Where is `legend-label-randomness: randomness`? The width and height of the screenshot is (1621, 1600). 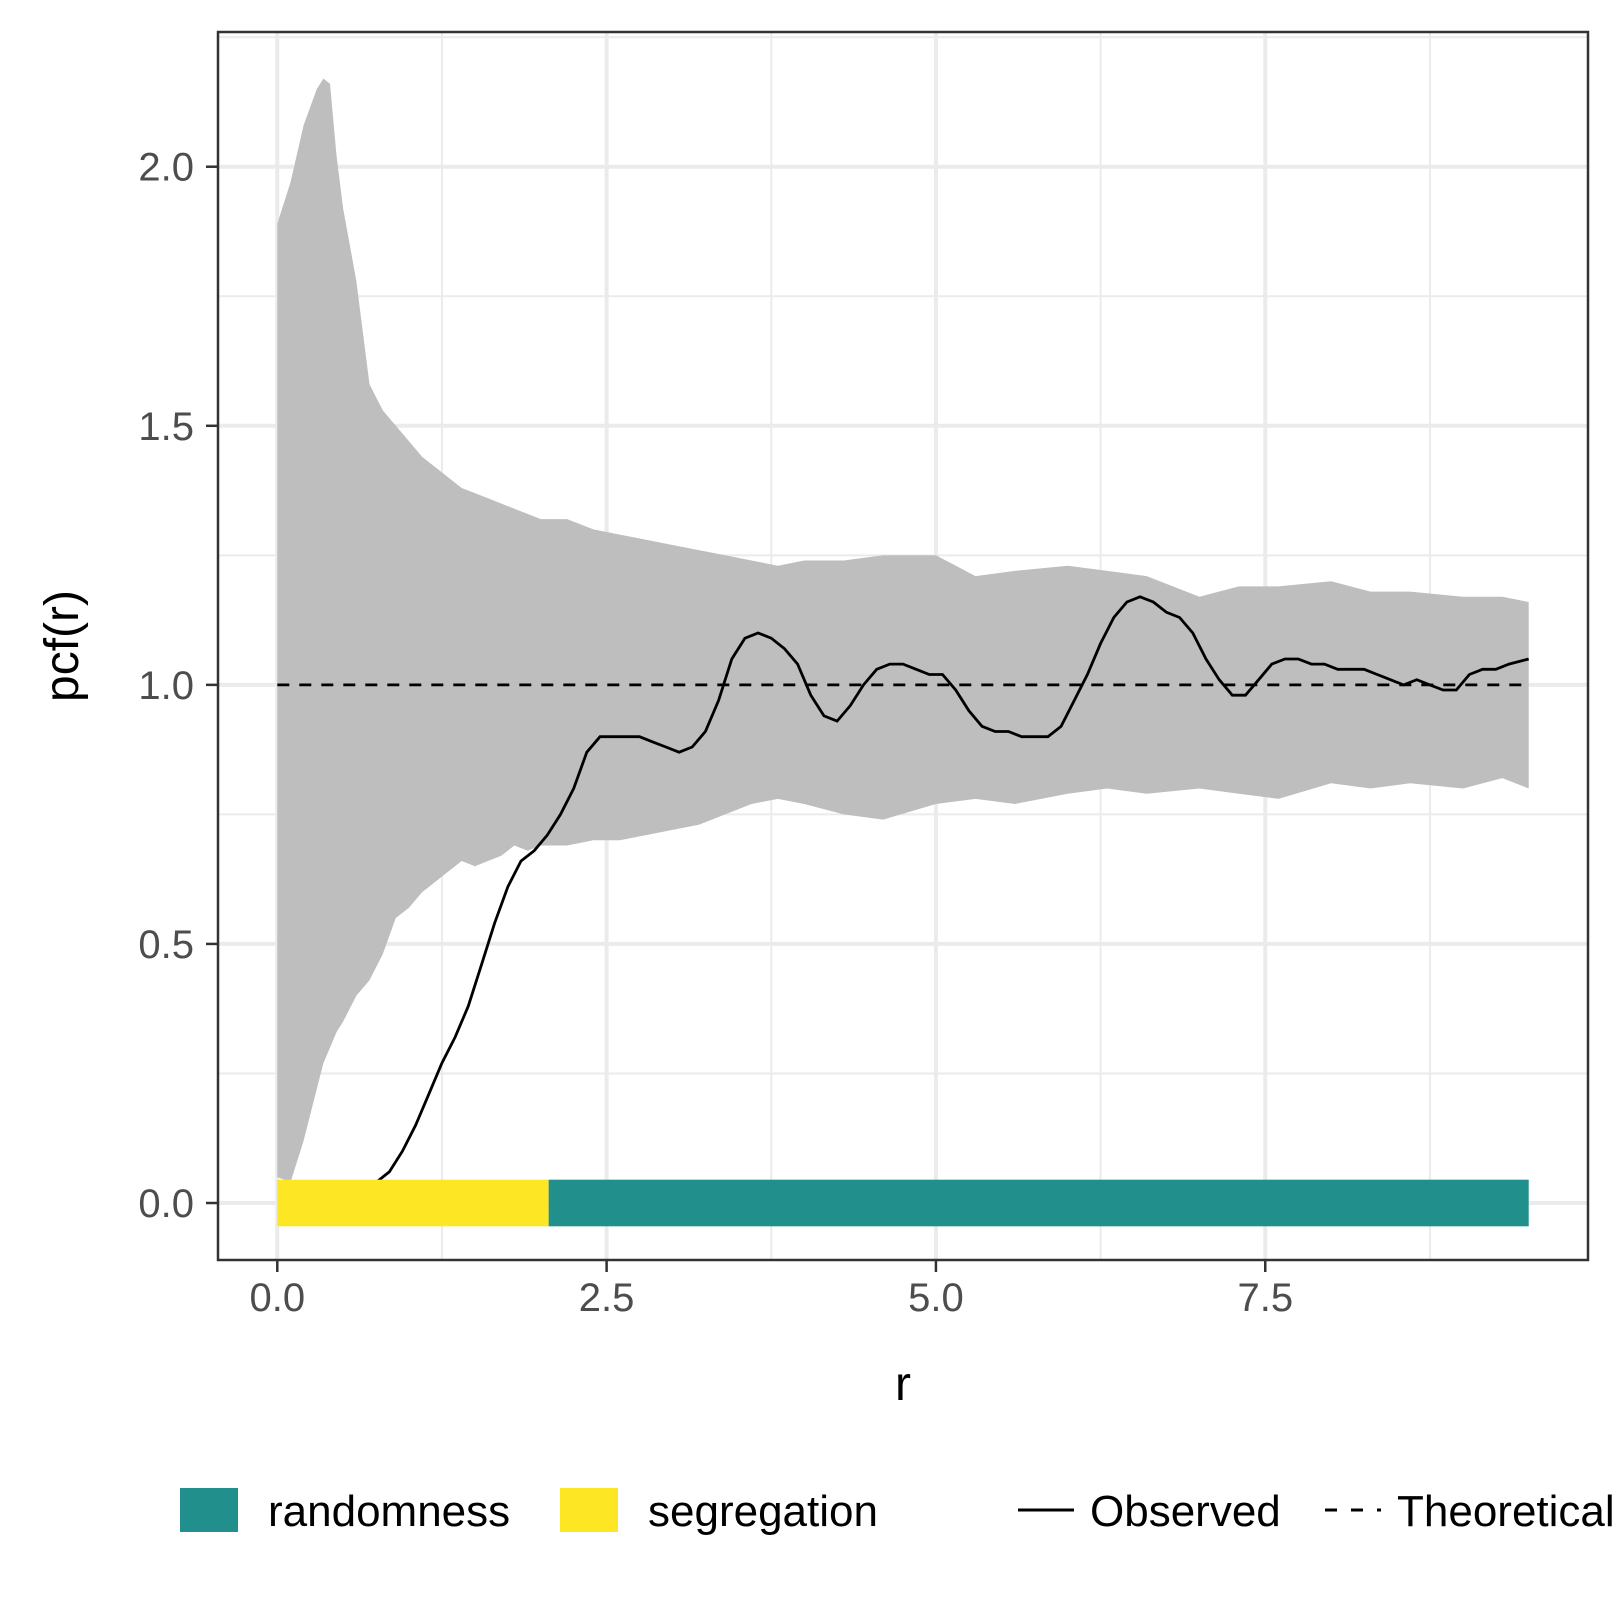
legend-label-randomness: randomness is located at coordinates (389, 1511).